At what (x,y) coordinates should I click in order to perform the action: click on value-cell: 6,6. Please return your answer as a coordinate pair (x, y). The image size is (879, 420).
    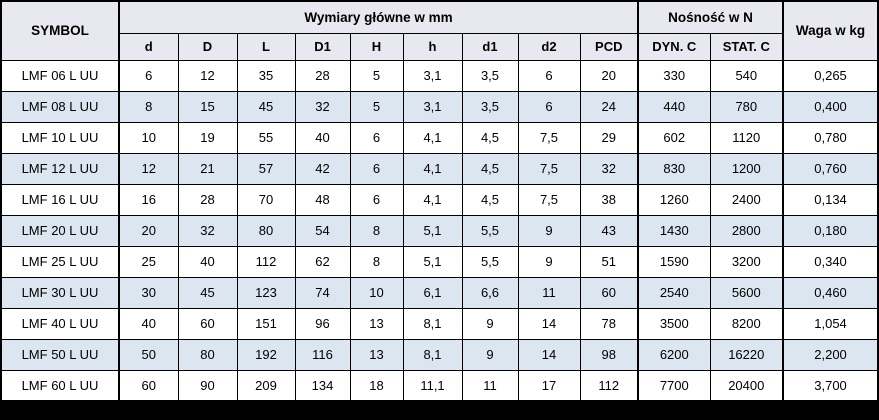
    Looking at the image, I should click on (490, 292).